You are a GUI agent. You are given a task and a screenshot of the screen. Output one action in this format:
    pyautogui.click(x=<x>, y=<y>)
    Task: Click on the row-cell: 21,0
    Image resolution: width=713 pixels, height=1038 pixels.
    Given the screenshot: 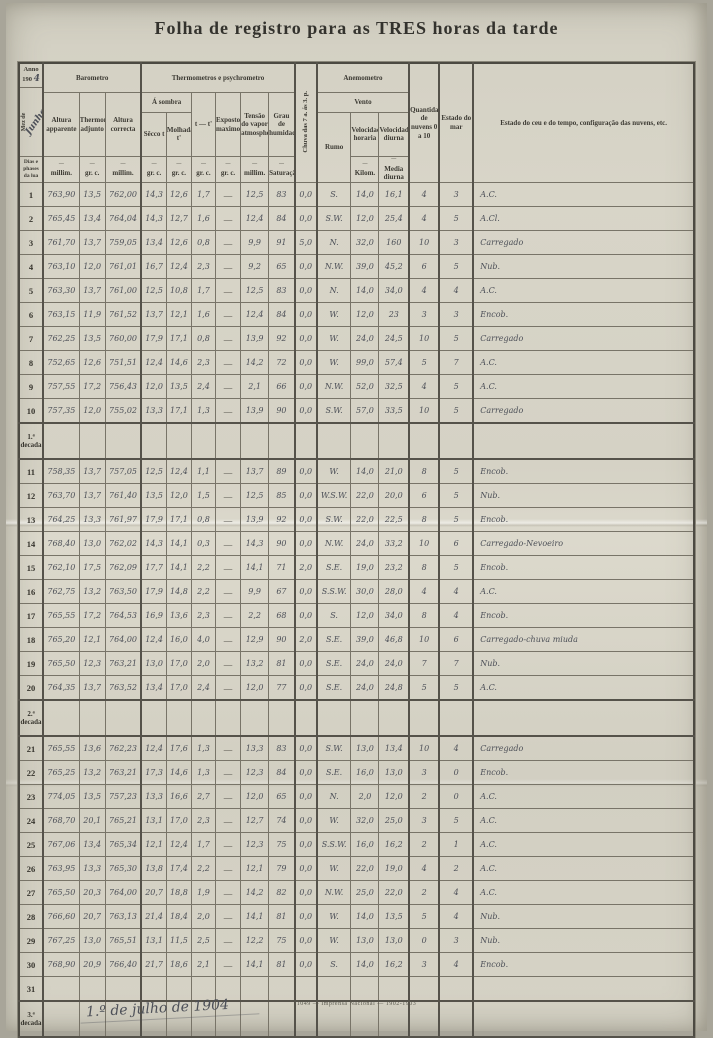 What is the action you would take?
    pyautogui.click(x=394, y=471)
    